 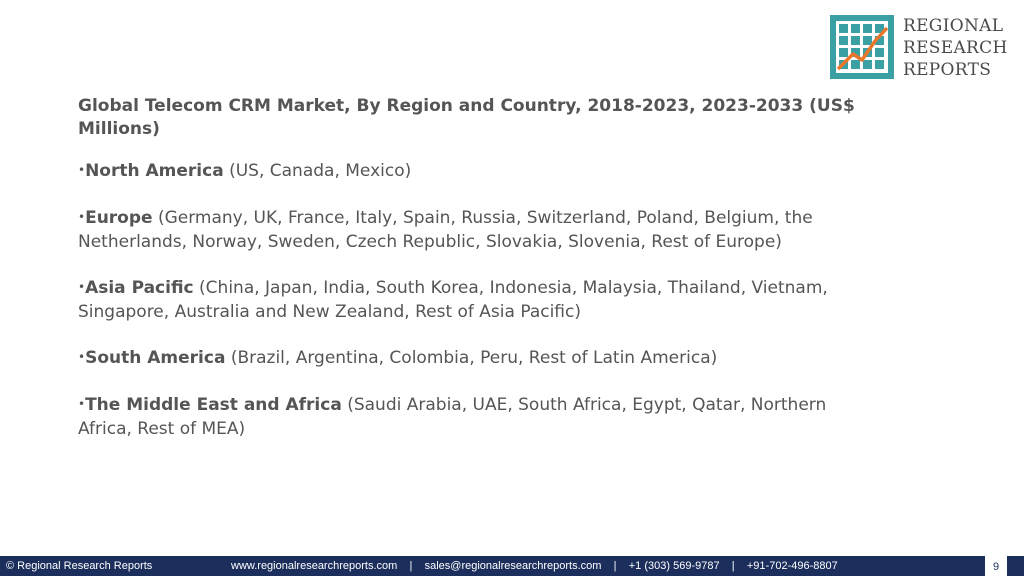 What do you see at coordinates (213, 405) in the screenshot?
I see `region-name: The Middle East and Africa` at bounding box center [213, 405].